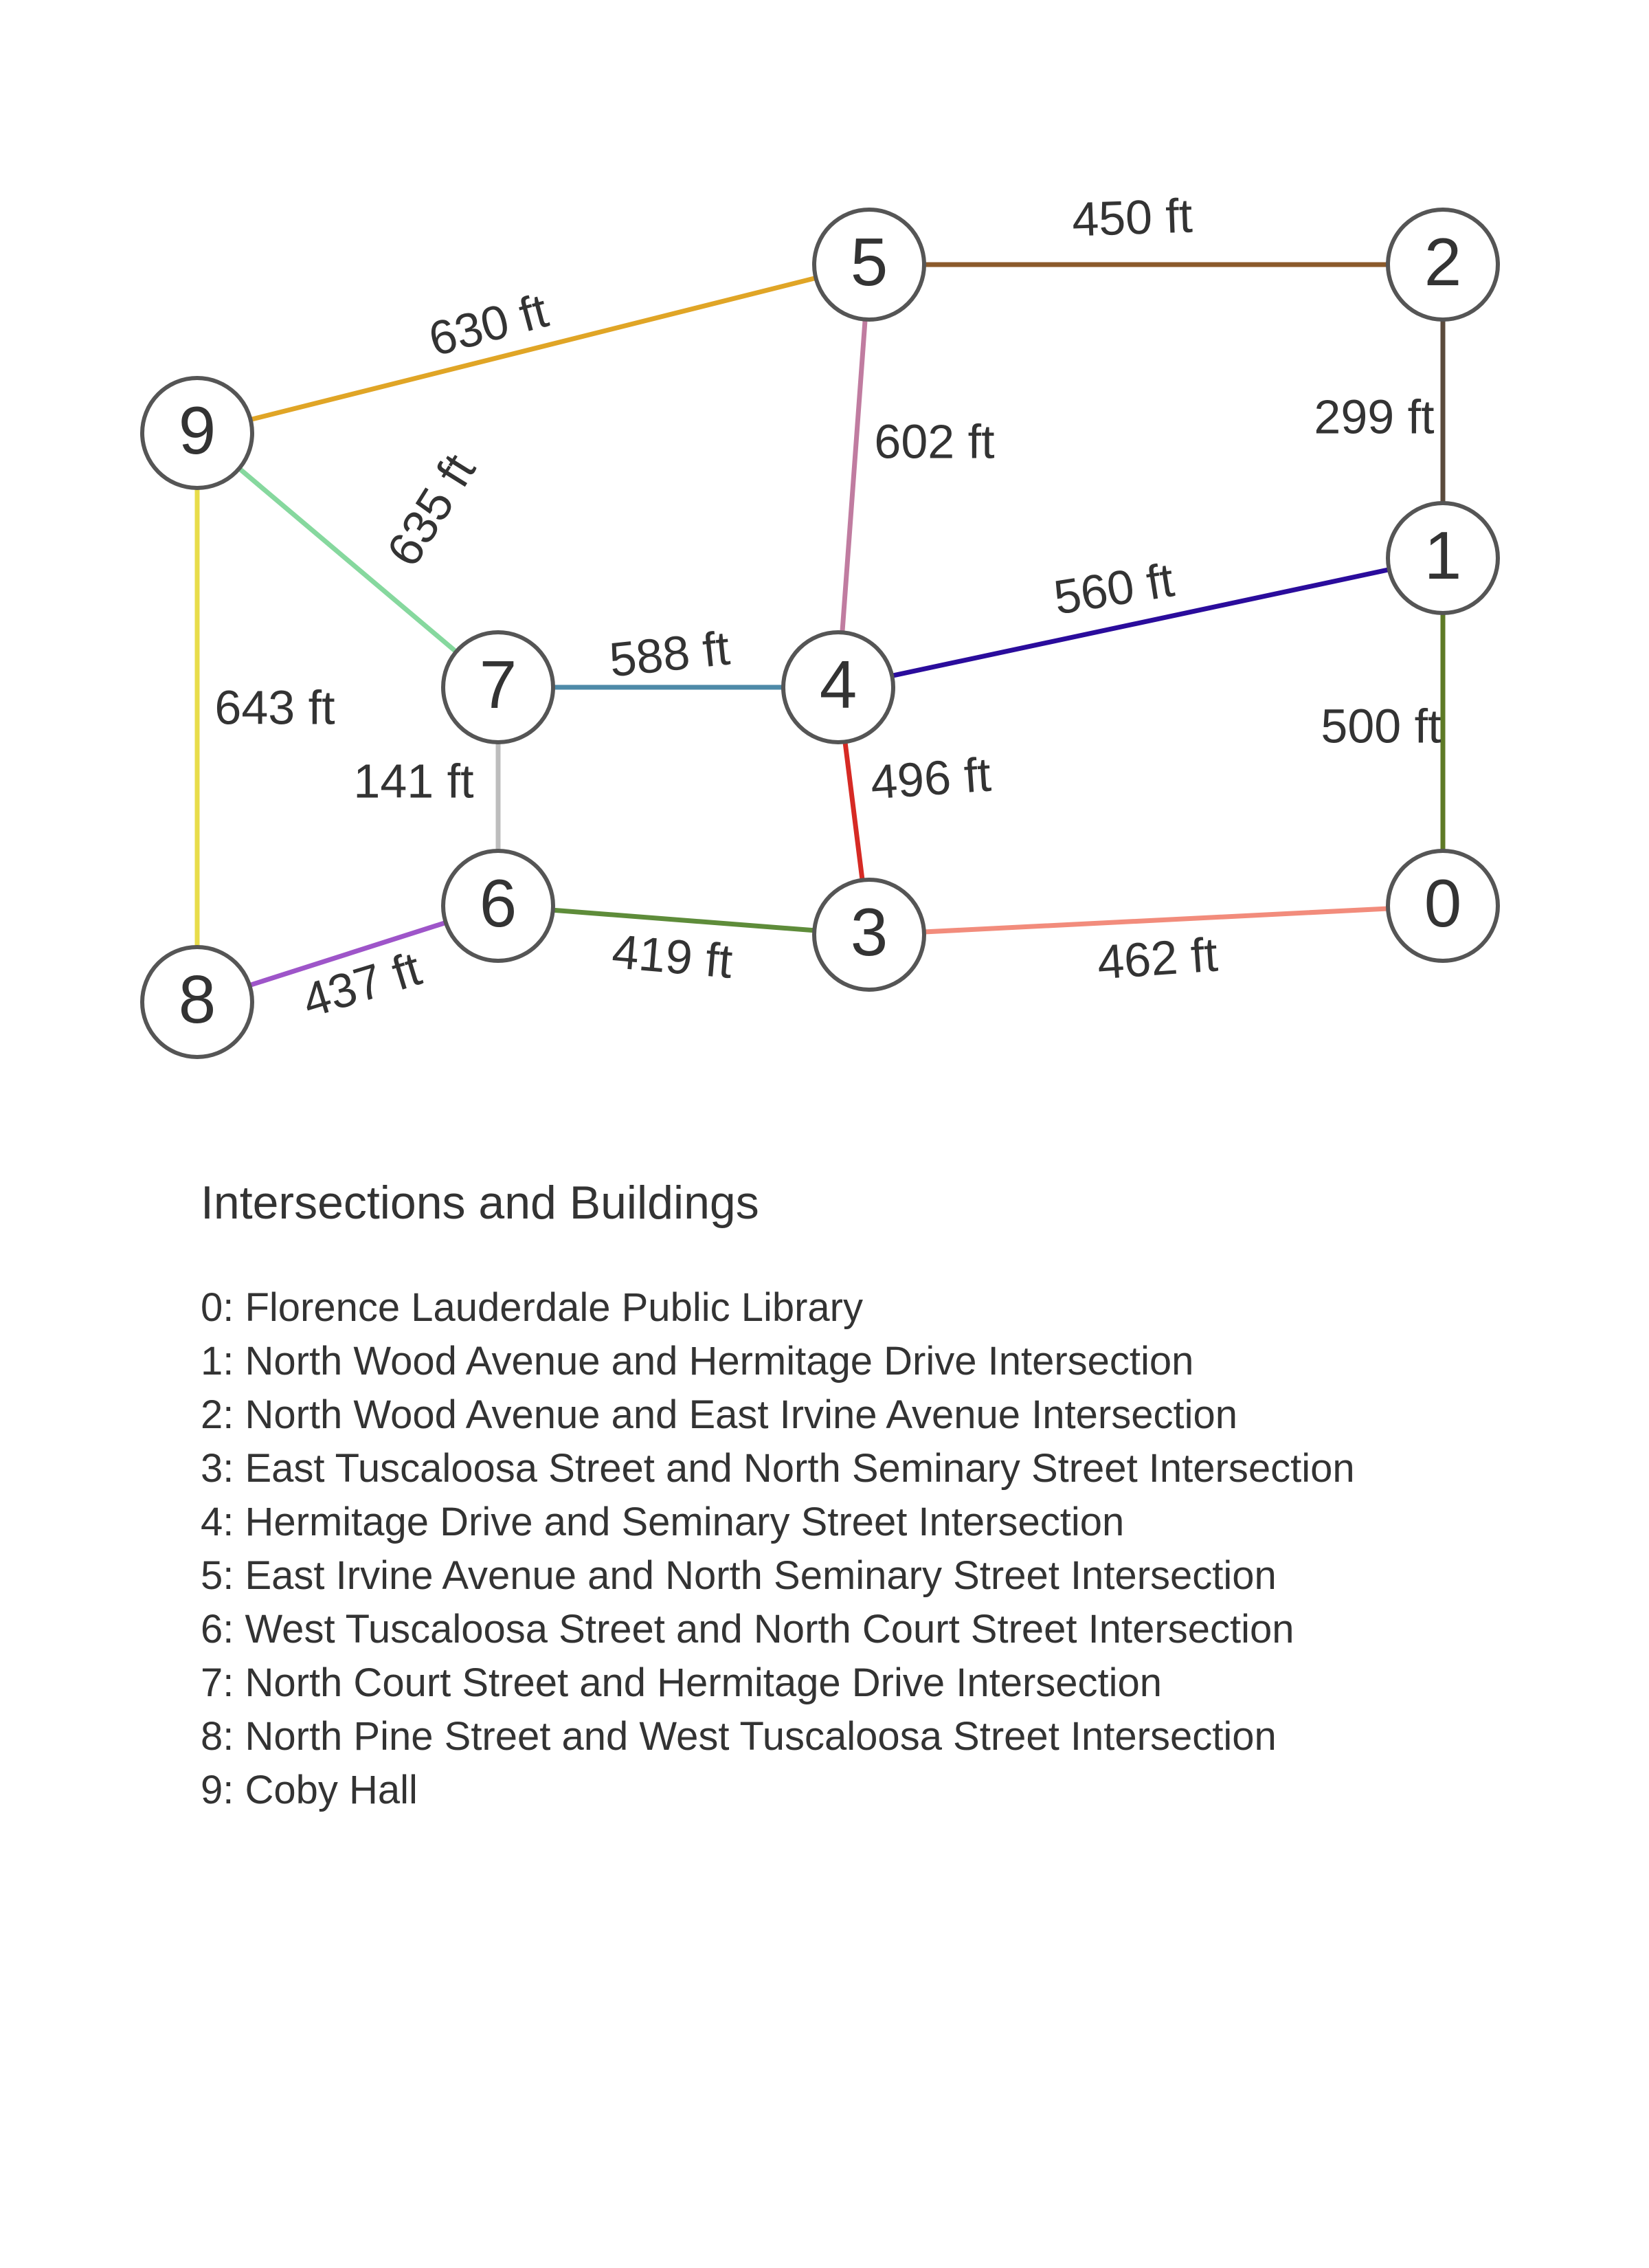 The height and width of the screenshot is (2268, 1649). I want to click on legend-item: 9: Coby Hall, so click(309, 1789).